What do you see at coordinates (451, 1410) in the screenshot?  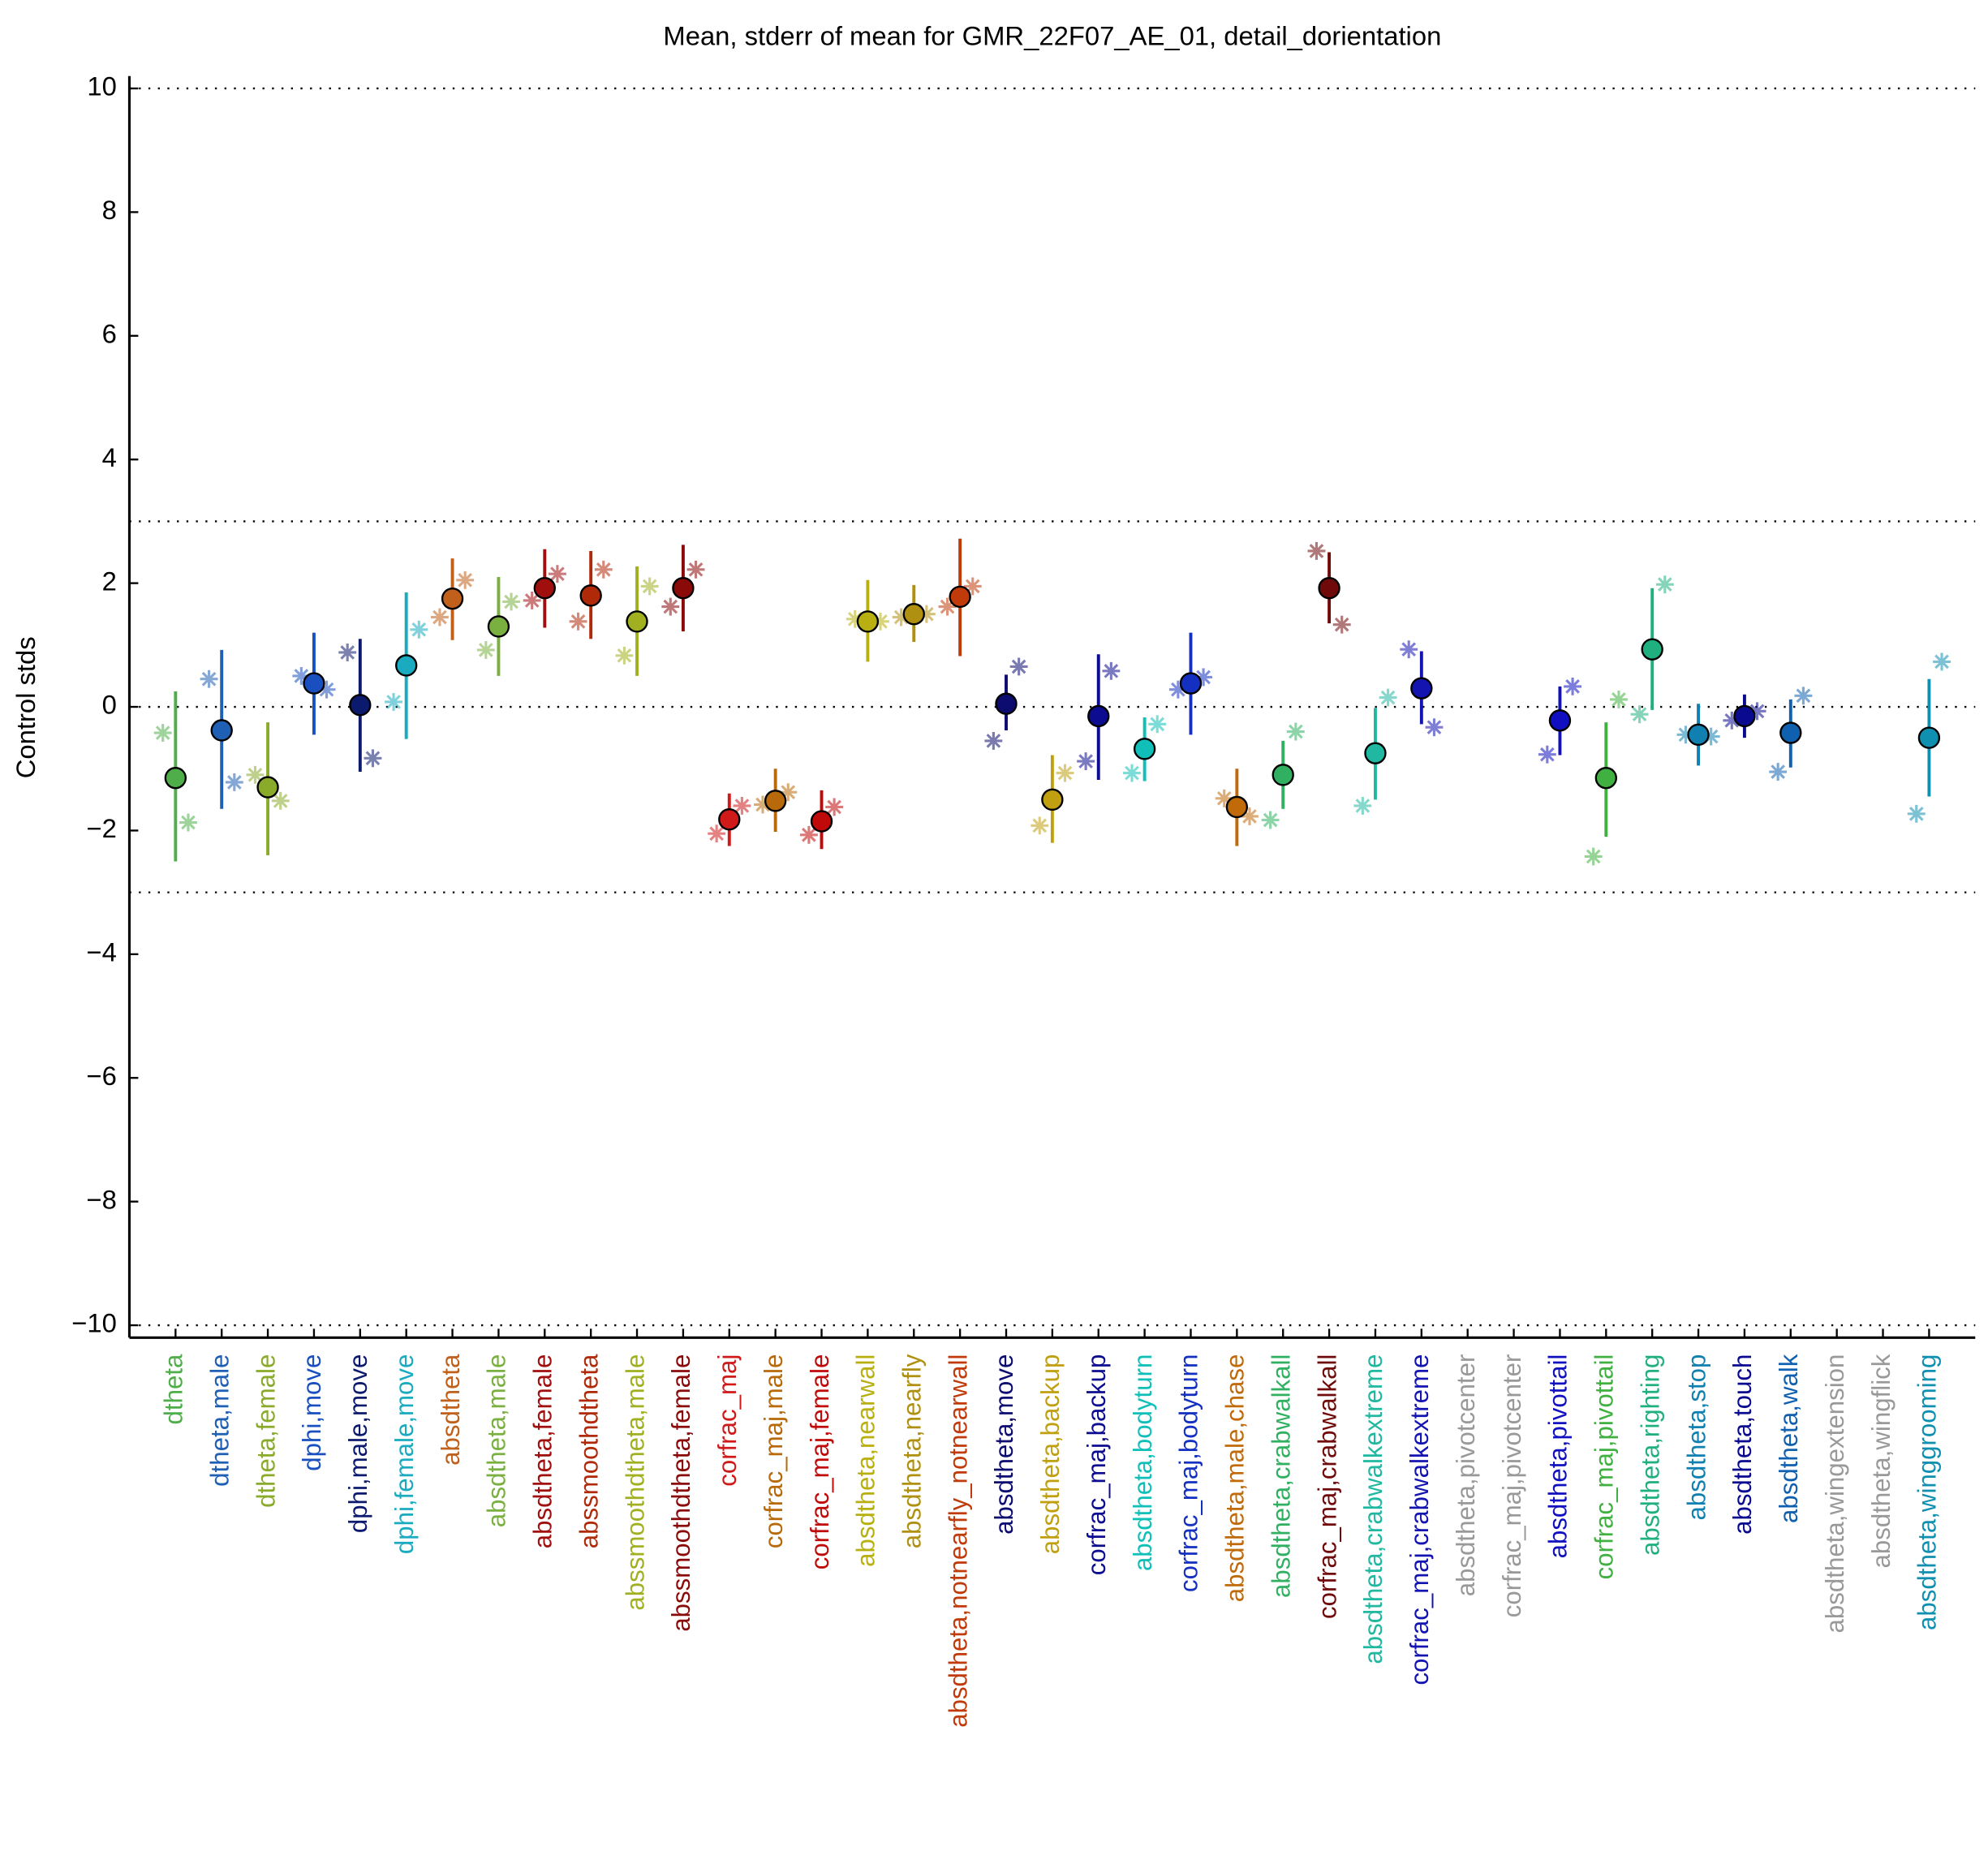 I see `x-tick-label: absdtheta` at bounding box center [451, 1410].